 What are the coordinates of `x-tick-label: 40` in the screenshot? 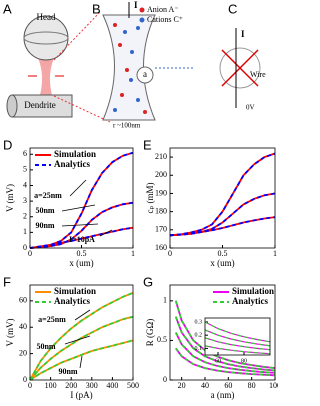 It's located at (205, 385).